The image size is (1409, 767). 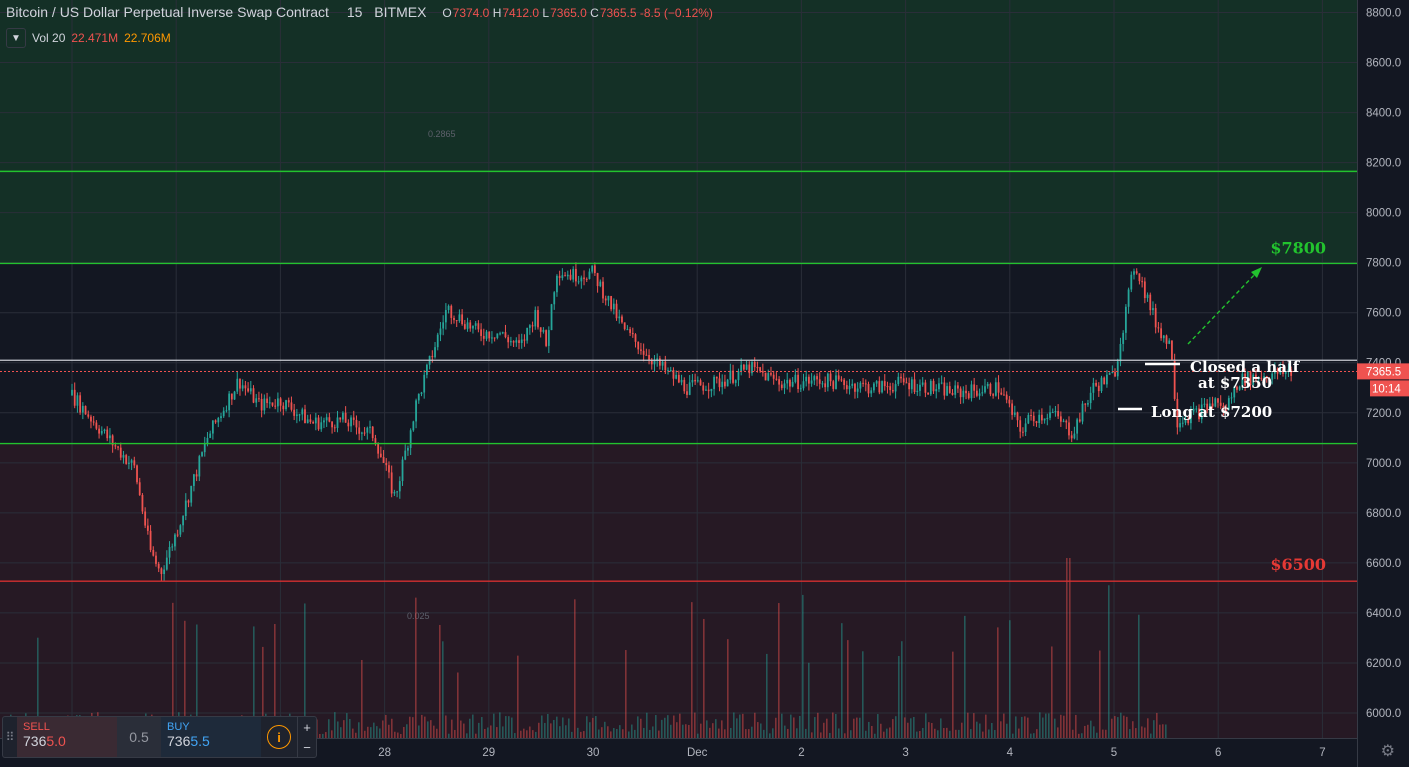 What do you see at coordinates (594, 13) in the screenshot?
I see `close-label: C` at bounding box center [594, 13].